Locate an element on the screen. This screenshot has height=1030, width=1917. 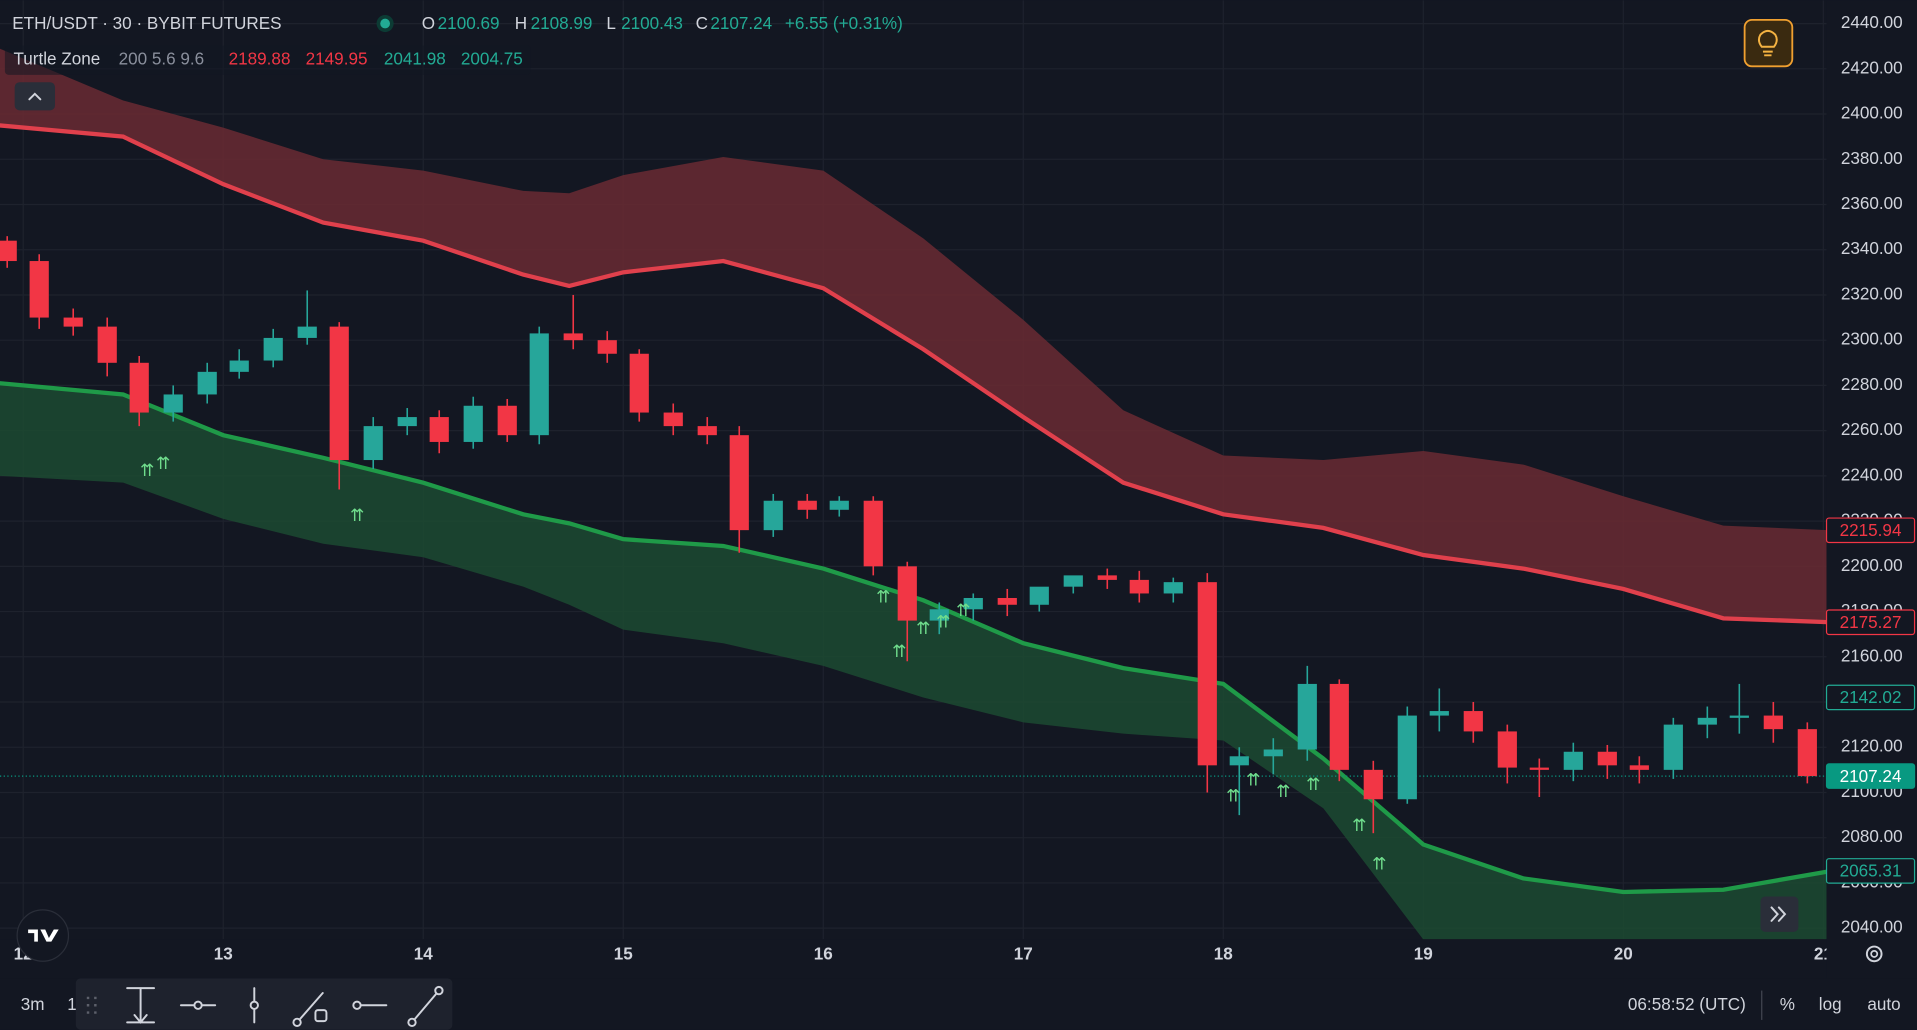
indicator-value: 2041.98 is located at coordinates (415, 59).